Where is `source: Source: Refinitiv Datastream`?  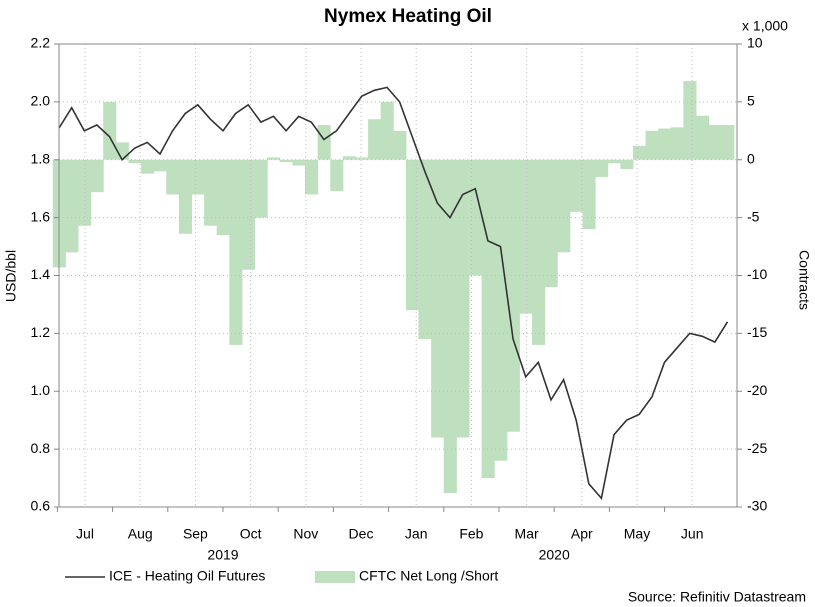
source: Source: Refinitiv Datastream is located at coordinates (717, 597).